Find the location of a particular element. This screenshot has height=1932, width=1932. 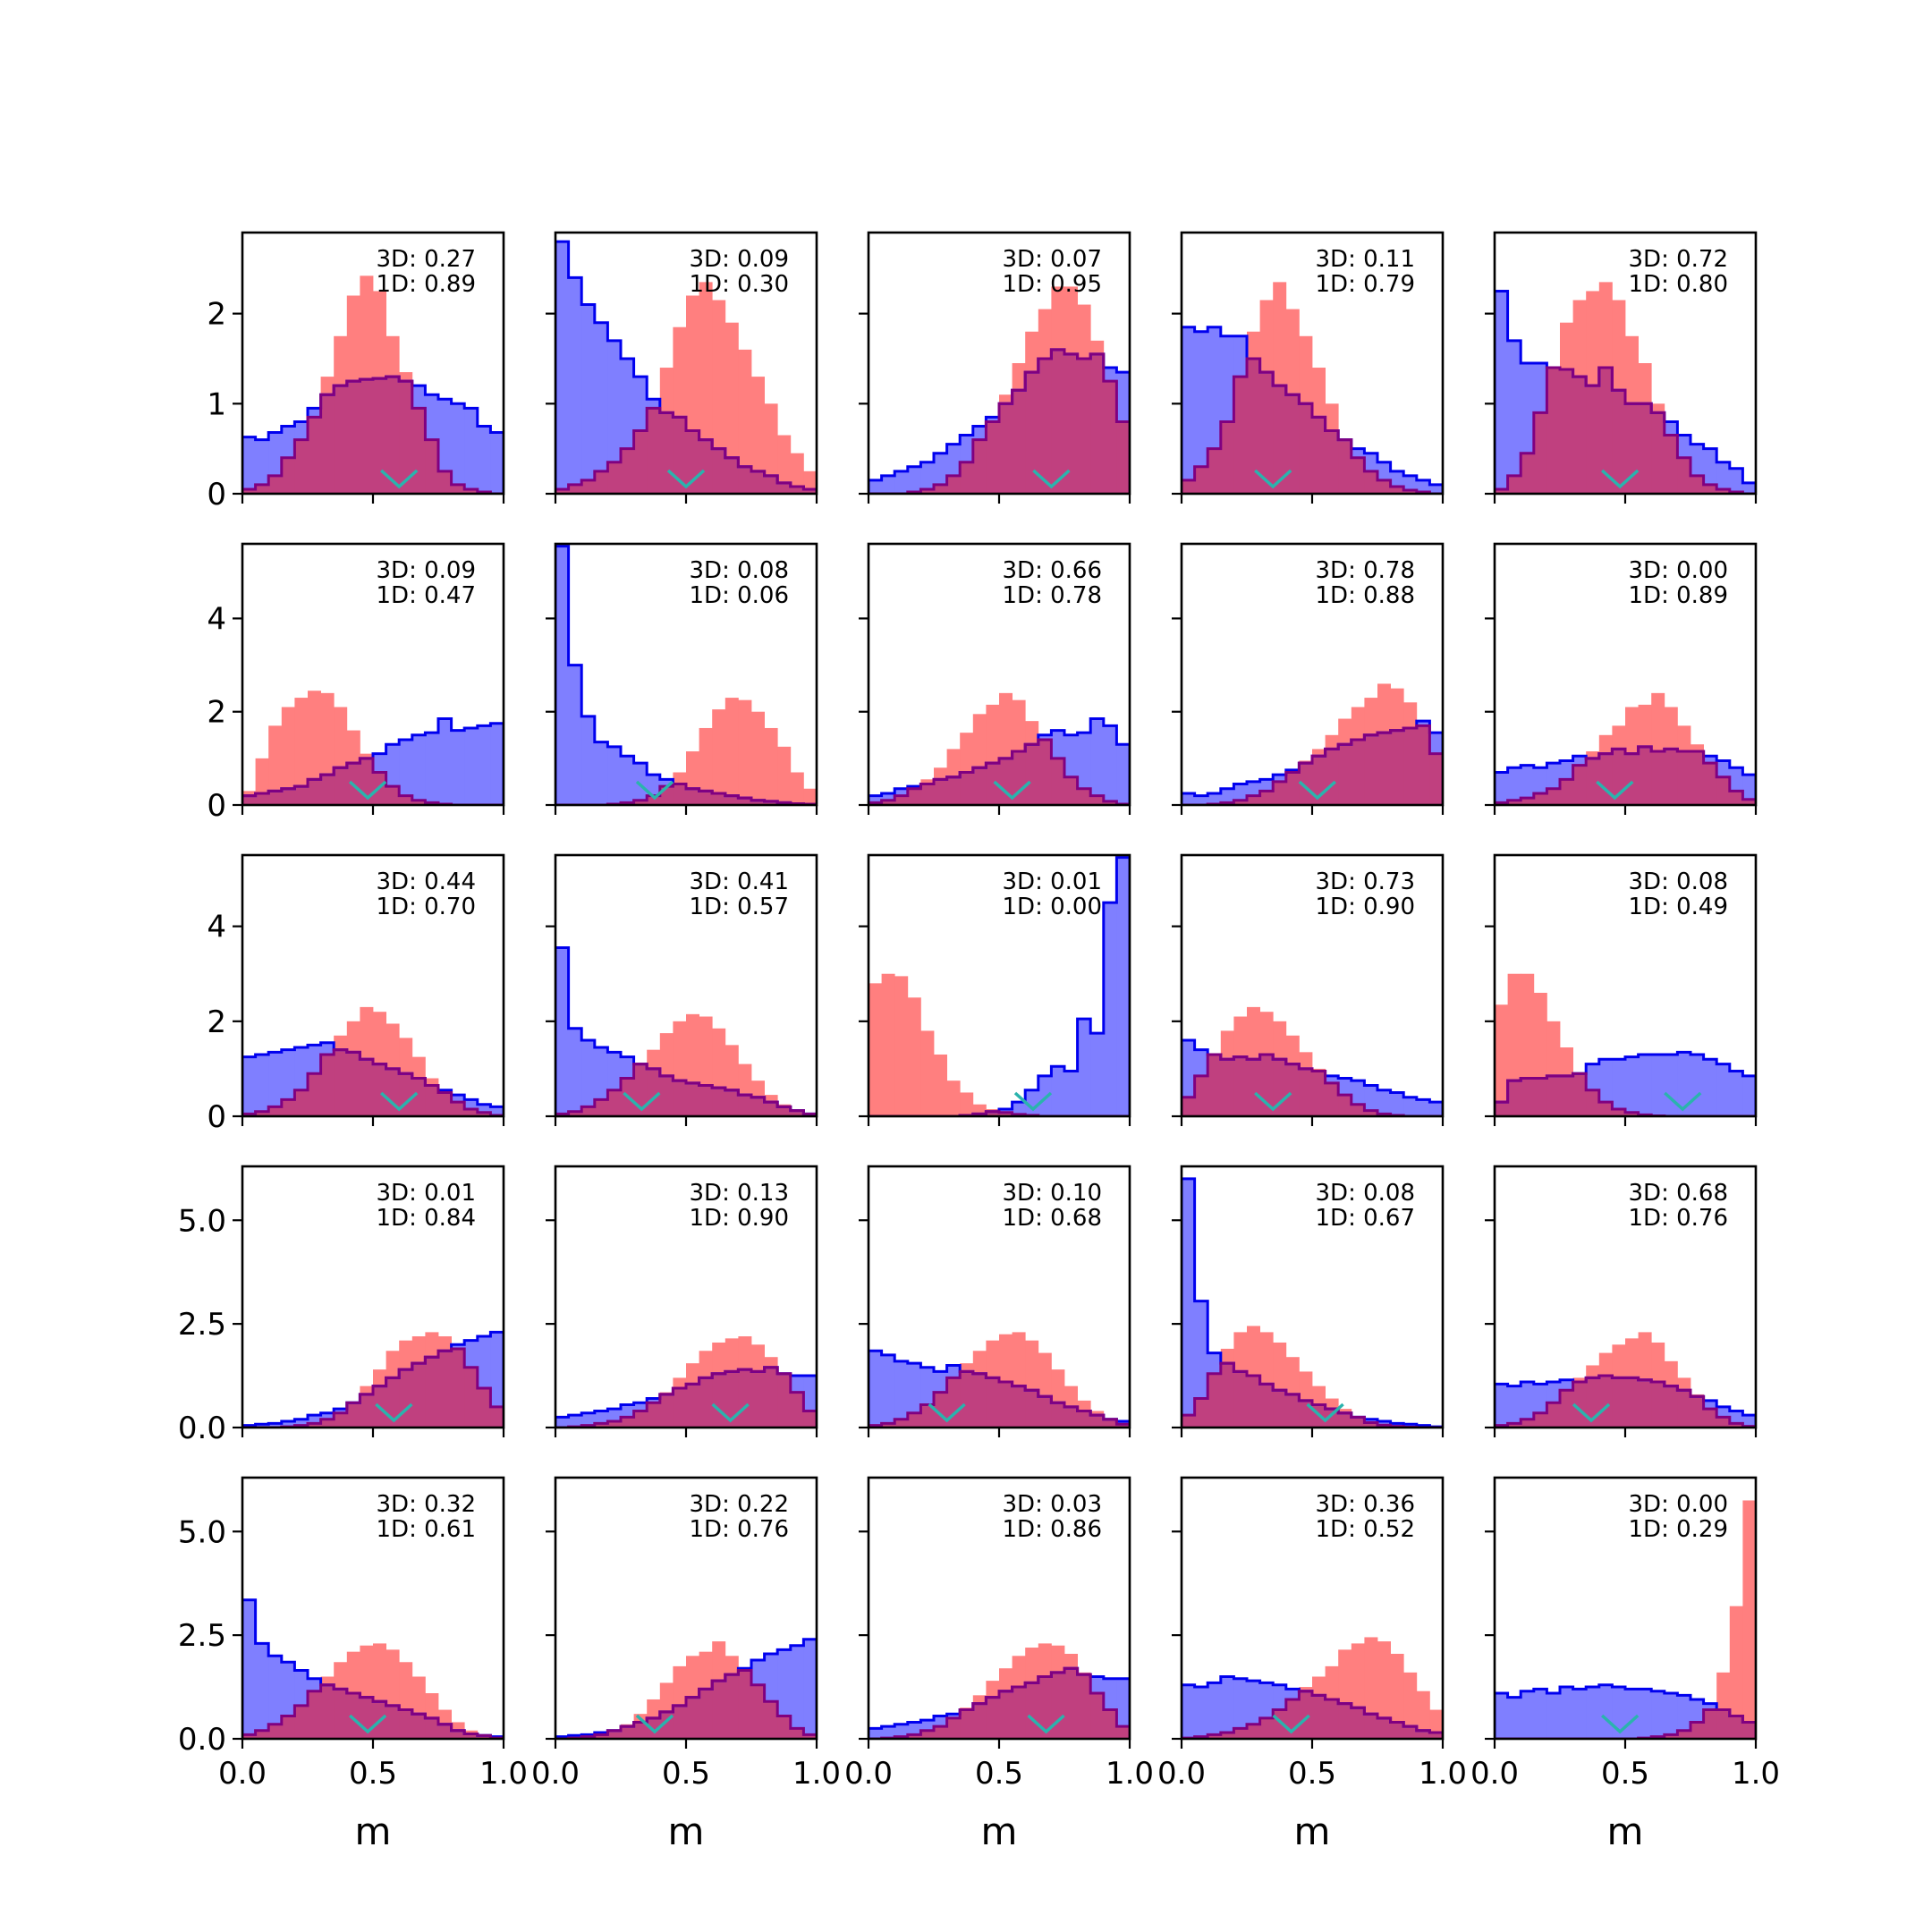

stat-1d-label: 1D: 0.89 is located at coordinates (426, 284).